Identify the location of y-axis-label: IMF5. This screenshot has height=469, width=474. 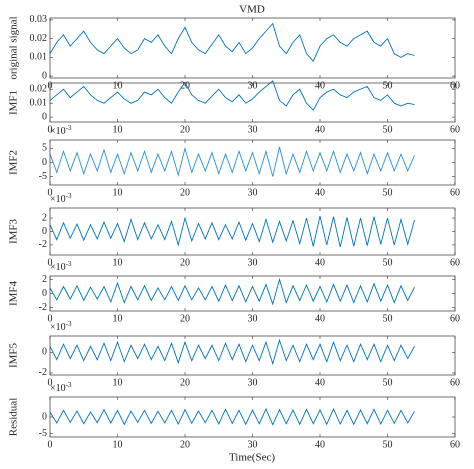
(14, 355).